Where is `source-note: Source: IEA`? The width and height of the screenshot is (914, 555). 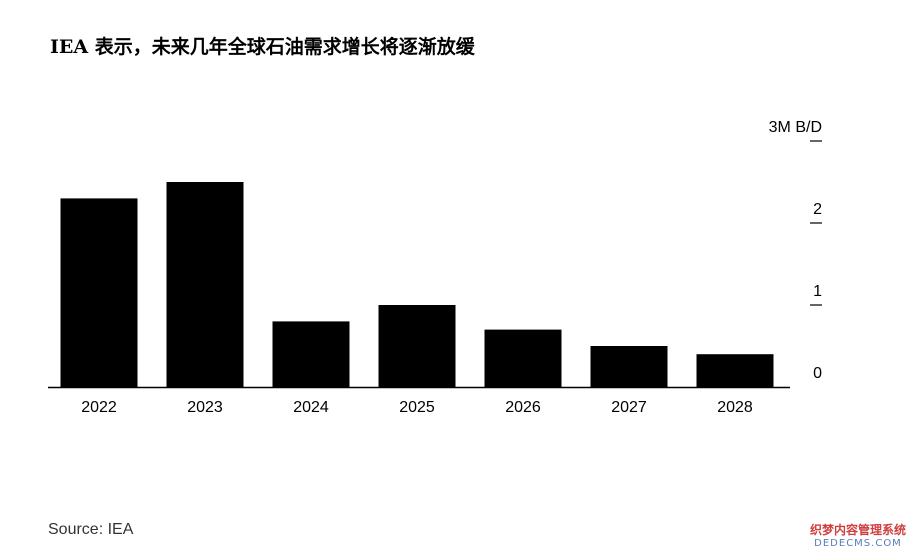 source-note: Source: IEA is located at coordinates (91, 529).